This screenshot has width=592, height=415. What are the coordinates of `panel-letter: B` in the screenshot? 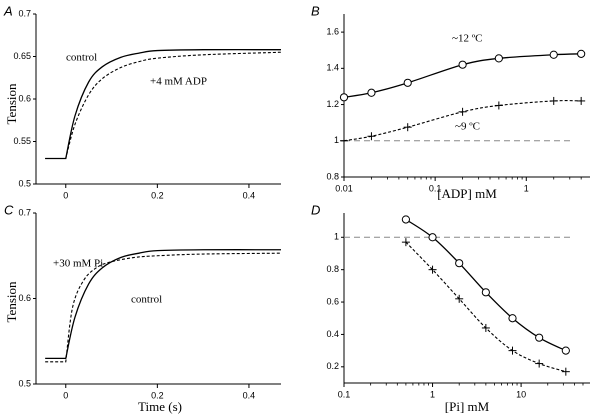 It's located at (315, 10).